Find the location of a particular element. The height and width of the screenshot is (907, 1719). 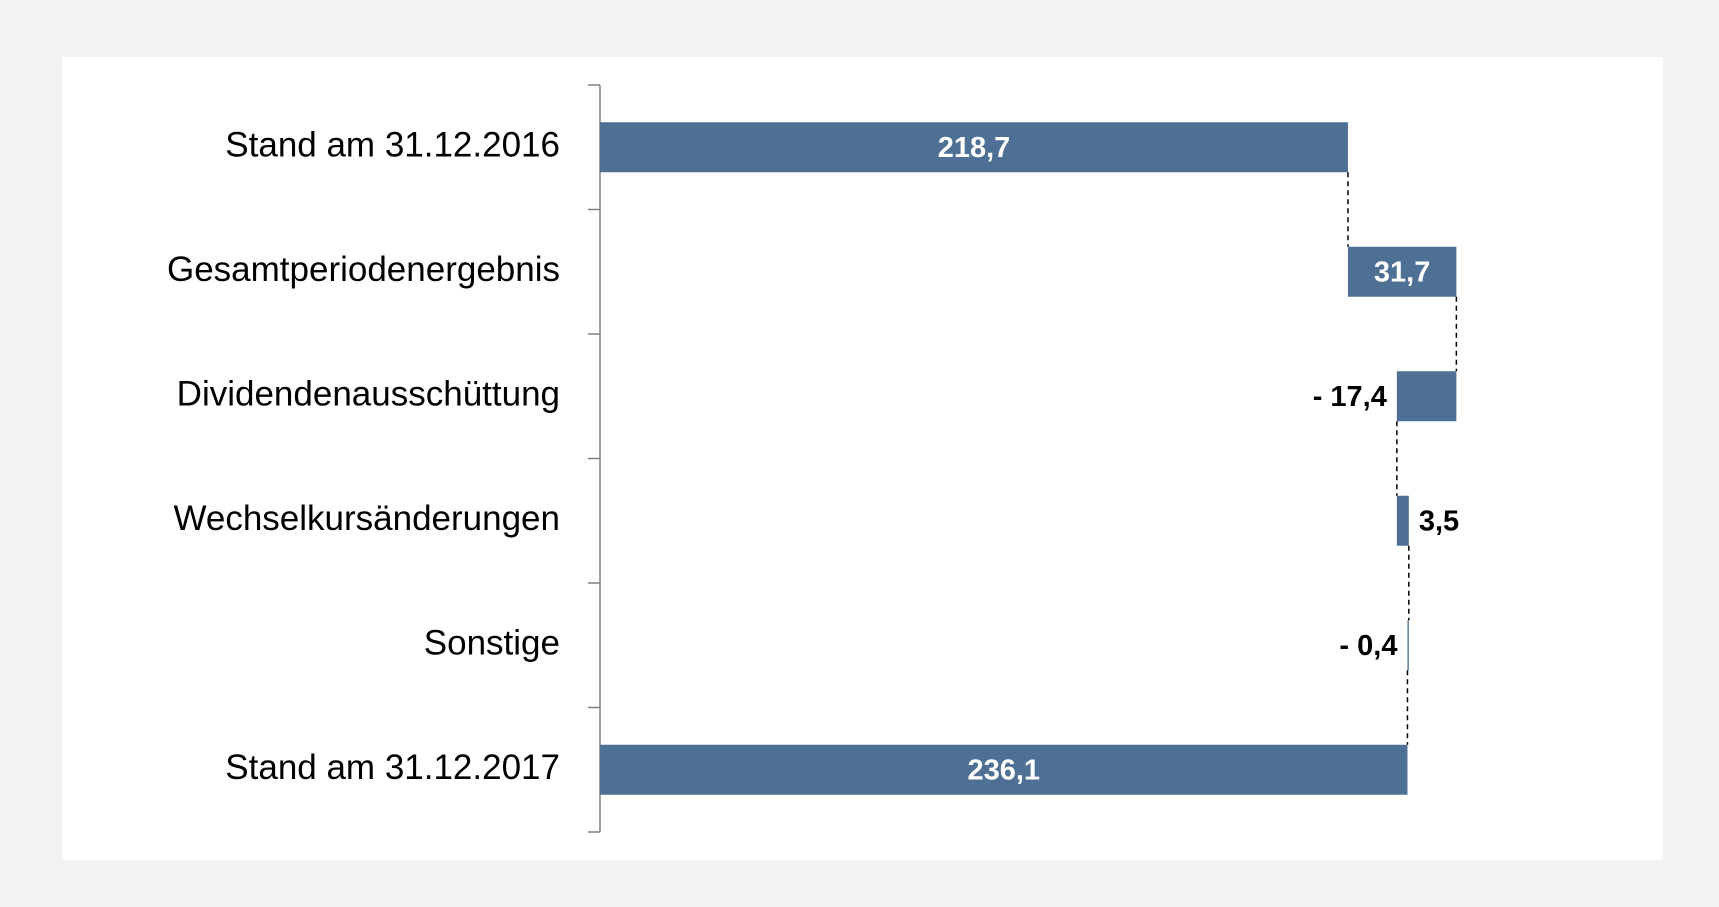

category-label: Stand am 31.12.2017 is located at coordinates (392, 767).